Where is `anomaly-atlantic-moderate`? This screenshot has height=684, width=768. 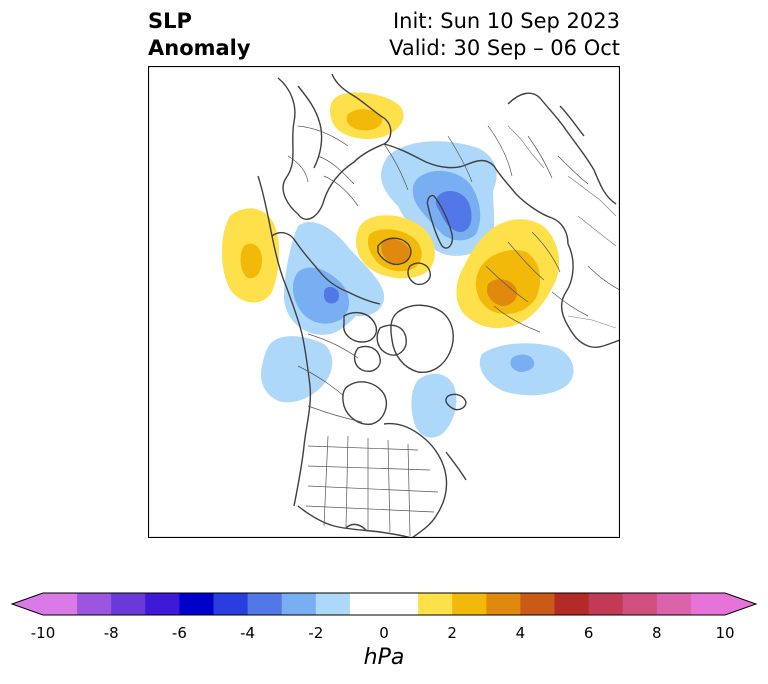 anomaly-atlantic-moderate is located at coordinates (522, 363).